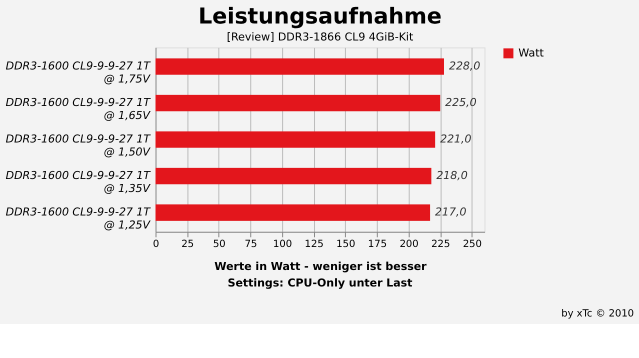  What do you see at coordinates (79, 182) in the screenshot?
I see `y-tick-label: DDR3-1600 CL9-9-9-27 1T @ 1,35V` at bounding box center [79, 182].